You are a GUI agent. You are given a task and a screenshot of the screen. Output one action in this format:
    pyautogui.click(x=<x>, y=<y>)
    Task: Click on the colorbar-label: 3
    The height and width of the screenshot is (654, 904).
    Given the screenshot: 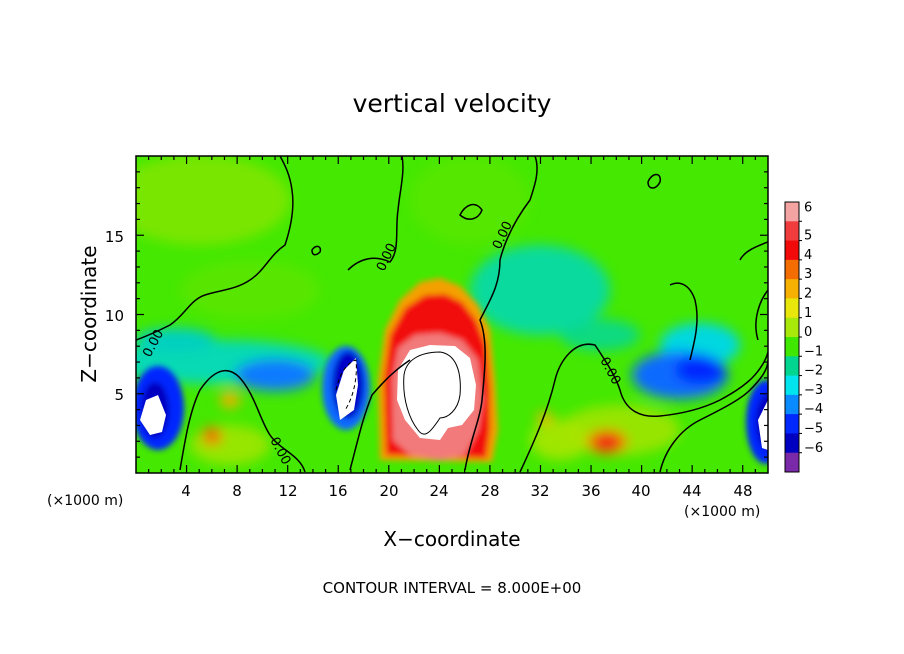 What is the action you would take?
    pyautogui.click(x=808, y=274)
    